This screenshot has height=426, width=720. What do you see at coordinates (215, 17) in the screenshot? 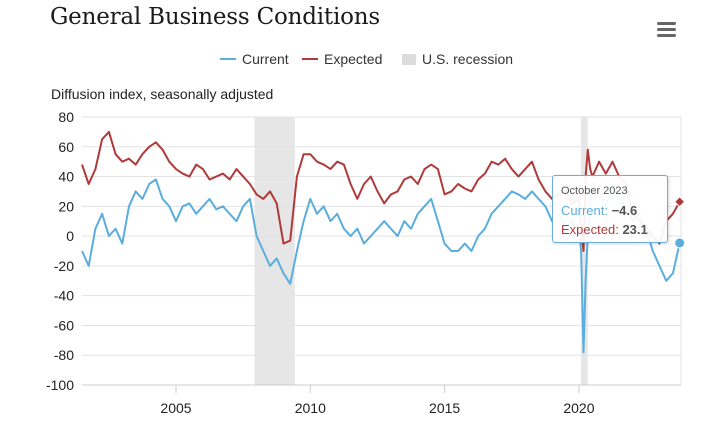
I see `chart-title: General Business Conditions` at bounding box center [215, 17].